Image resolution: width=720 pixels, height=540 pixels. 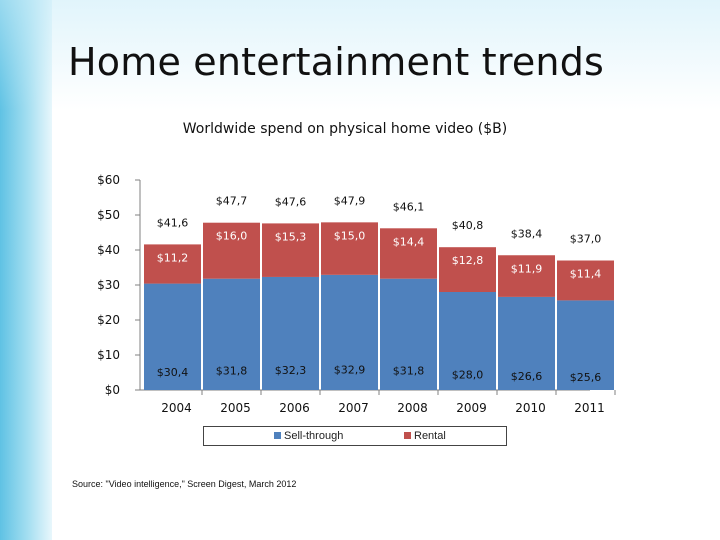 I want to click on legend-label-rental: Rental, so click(x=430, y=436).